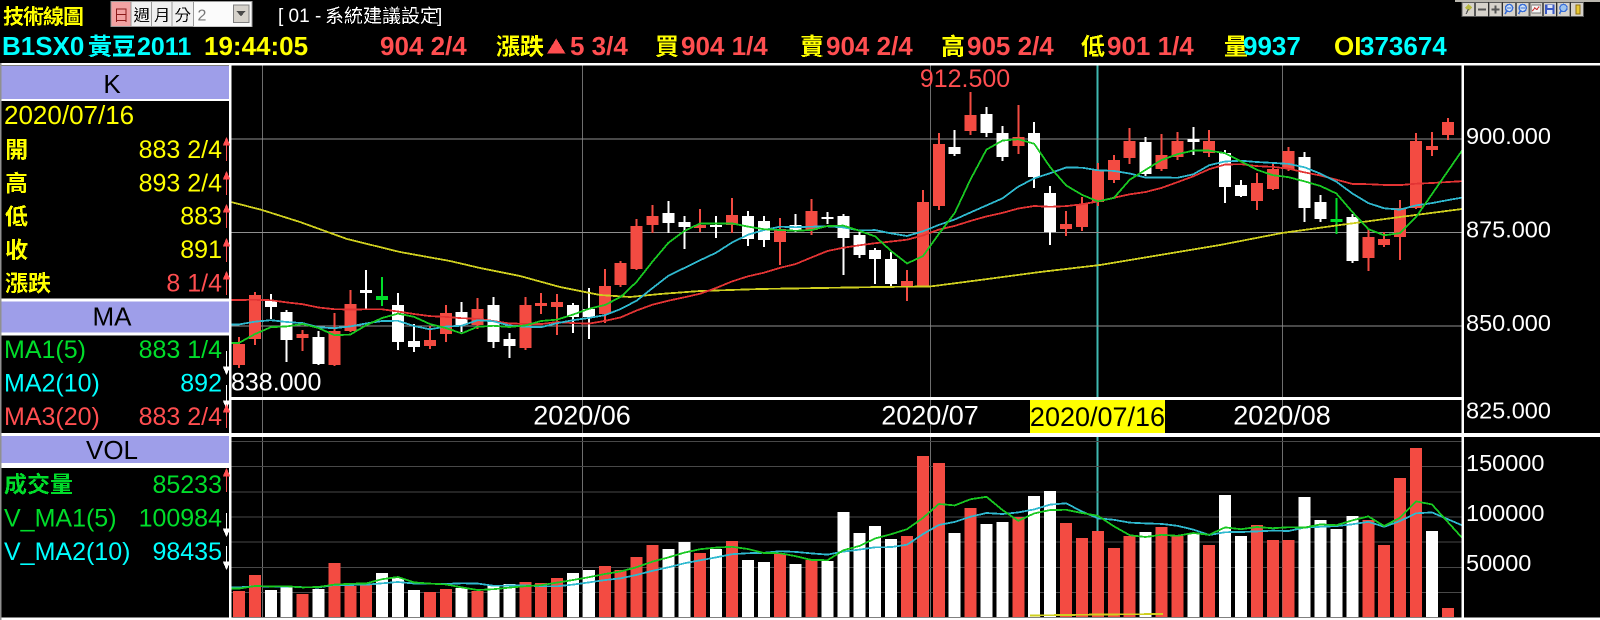 Image resolution: width=1600 pixels, height=620 pixels. I want to click on svg-text: 883, so click(201, 217).